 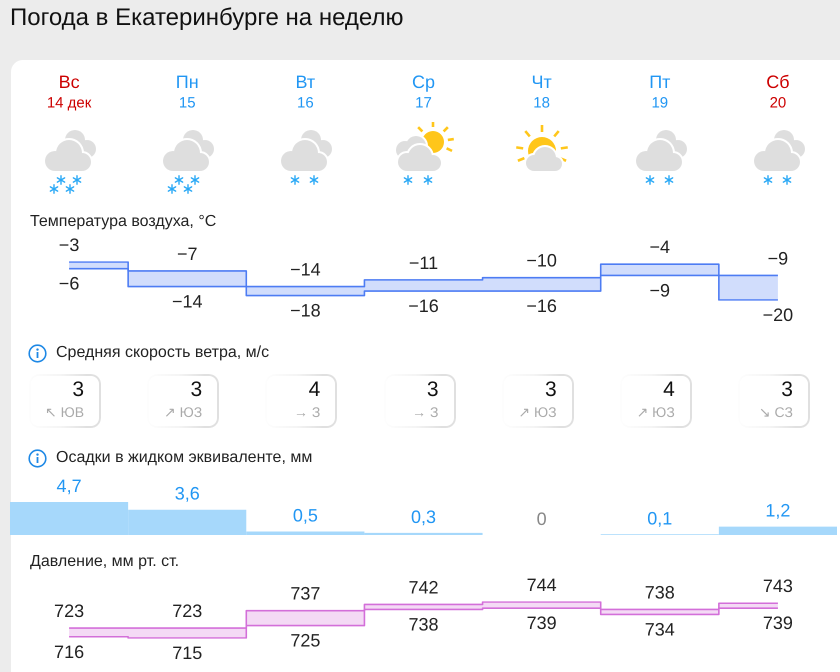 I want to click on data-label: −11, so click(x=423, y=262).